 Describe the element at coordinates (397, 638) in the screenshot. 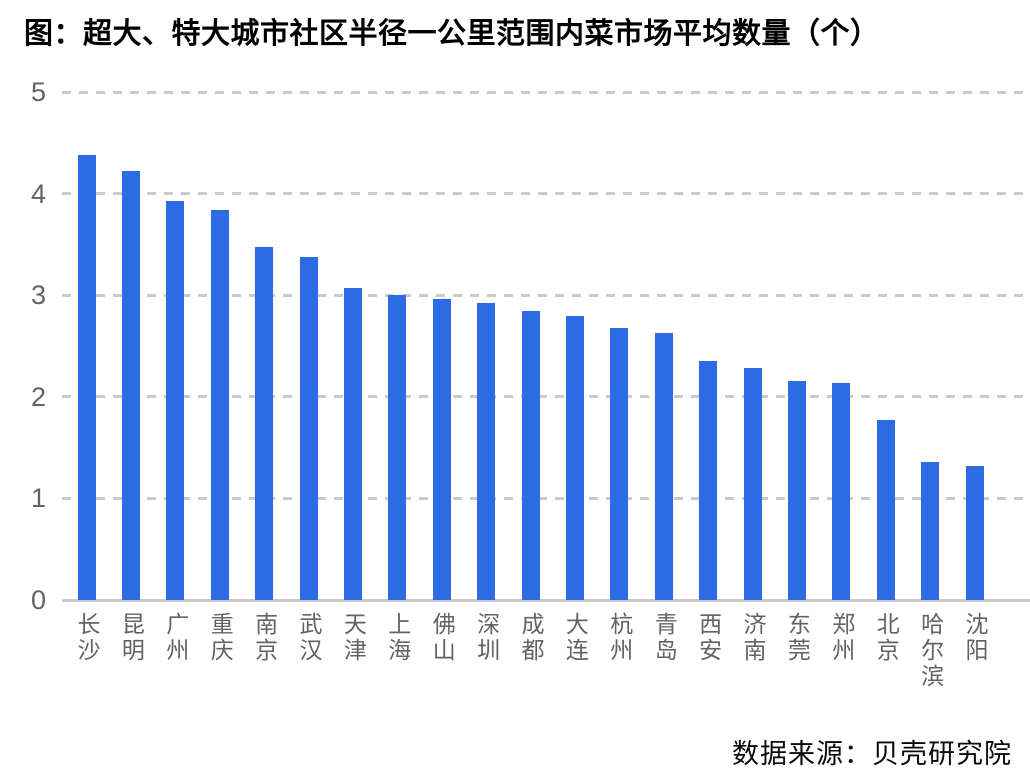

I see `x-tick-label: 上海` at that location.